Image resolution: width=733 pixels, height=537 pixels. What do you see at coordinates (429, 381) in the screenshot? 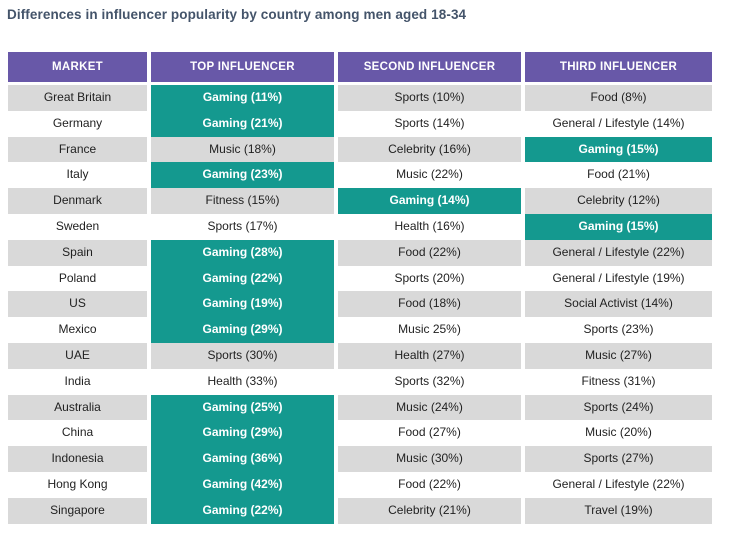
I see `second-influencer-cell: Sports (32%)` at bounding box center [429, 381].